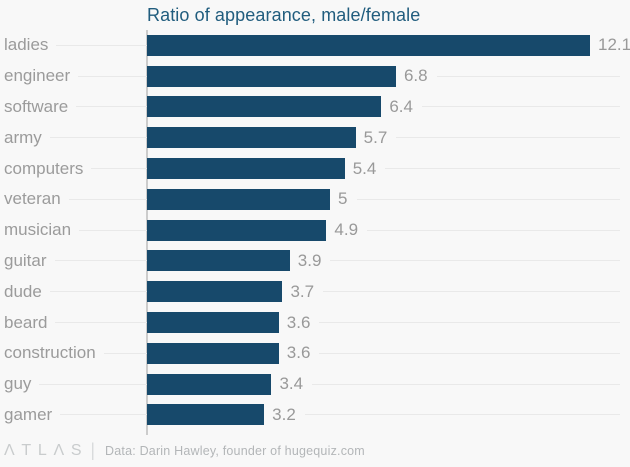 The image size is (630, 467). Describe the element at coordinates (302, 291) in the screenshot. I see `value-label: 3.7` at that location.